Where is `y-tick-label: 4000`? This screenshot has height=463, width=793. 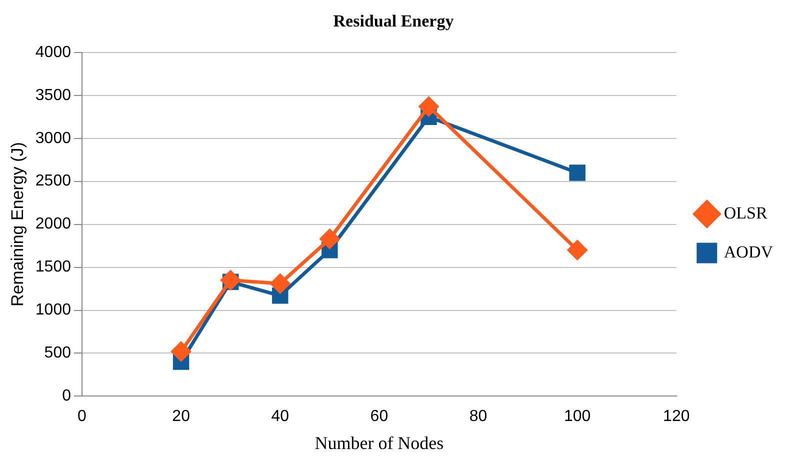 y-tick-label: 4000 is located at coordinates (53, 52).